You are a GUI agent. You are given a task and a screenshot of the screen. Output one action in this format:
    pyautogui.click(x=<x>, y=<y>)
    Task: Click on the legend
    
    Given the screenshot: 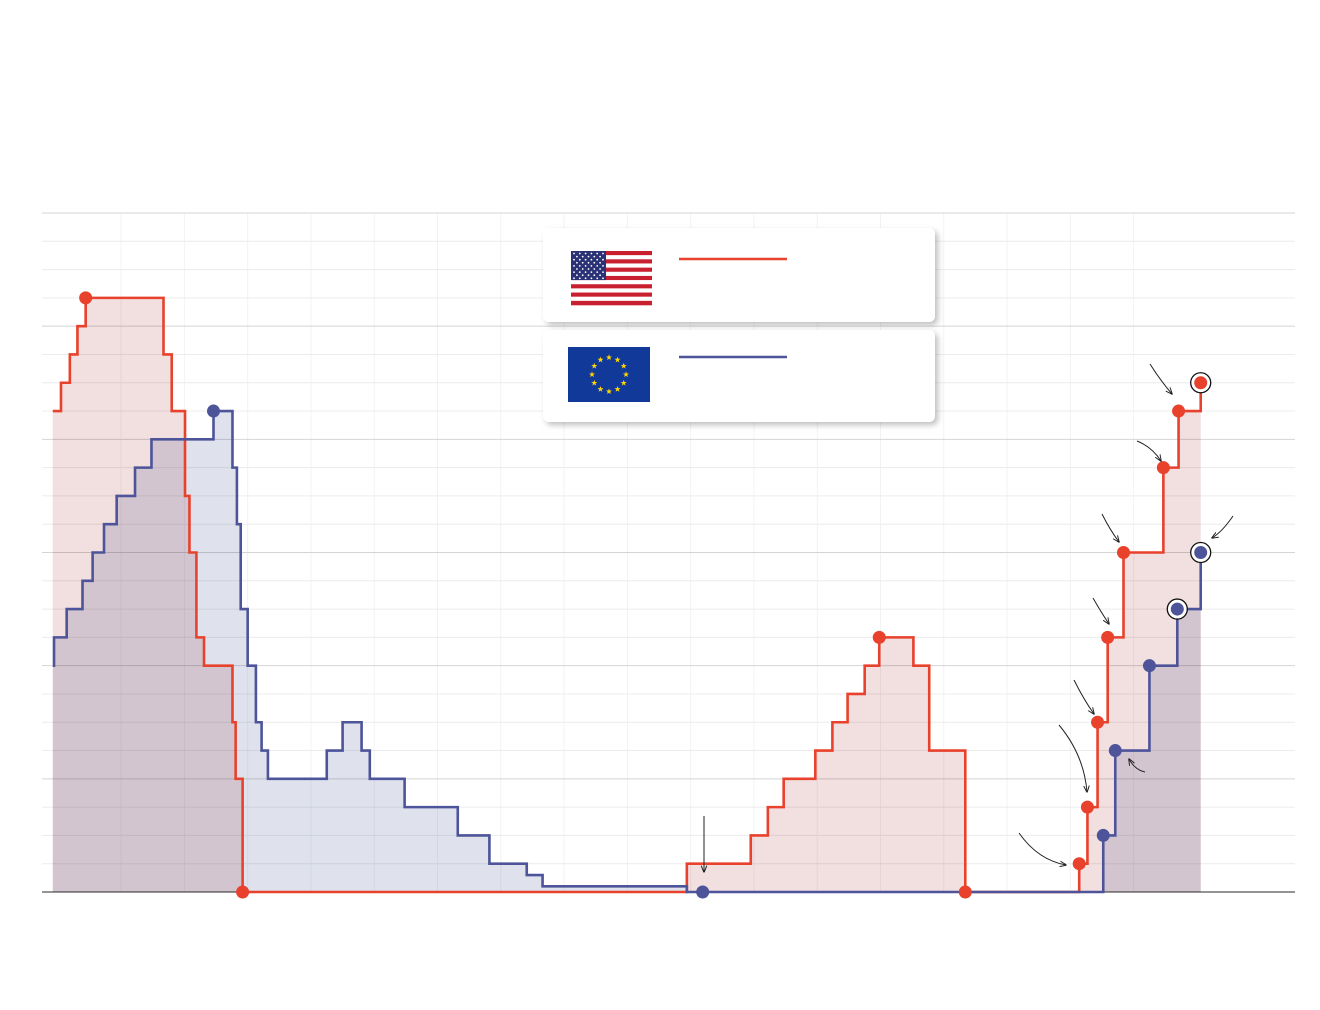 What is the action you would take?
    pyautogui.click(x=739, y=325)
    